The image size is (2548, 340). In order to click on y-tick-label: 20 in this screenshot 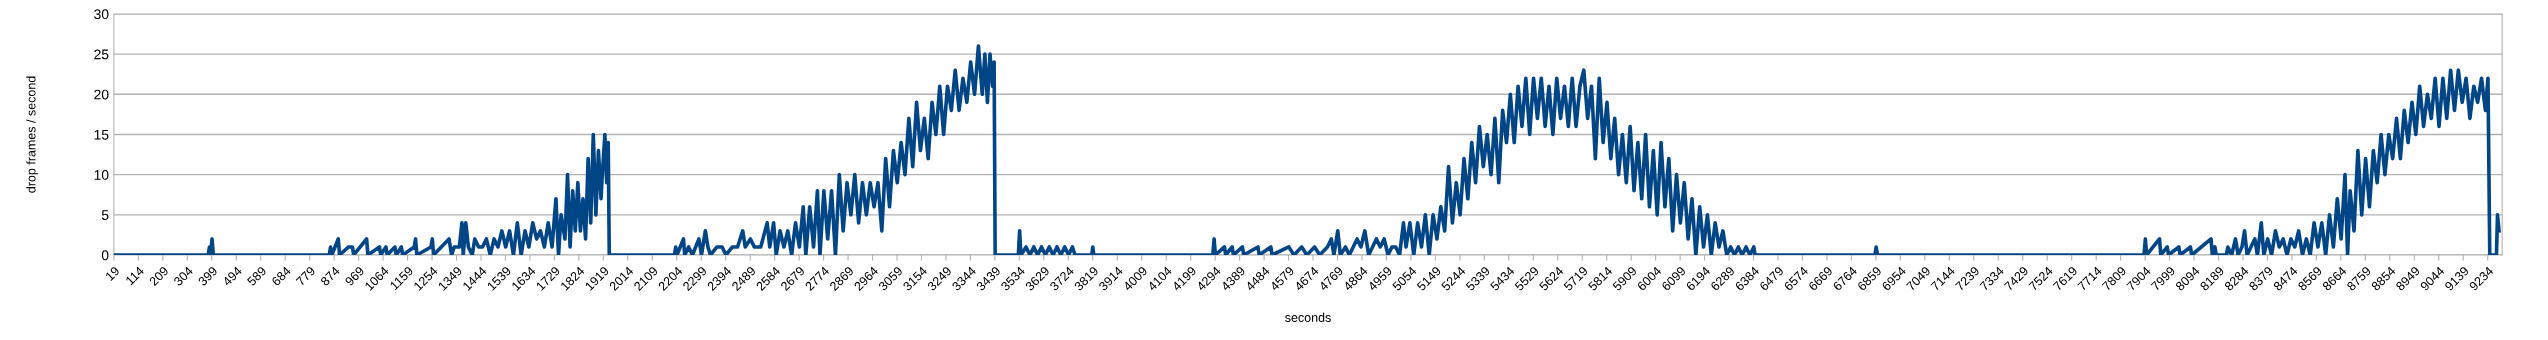, I will do `click(101, 94)`.